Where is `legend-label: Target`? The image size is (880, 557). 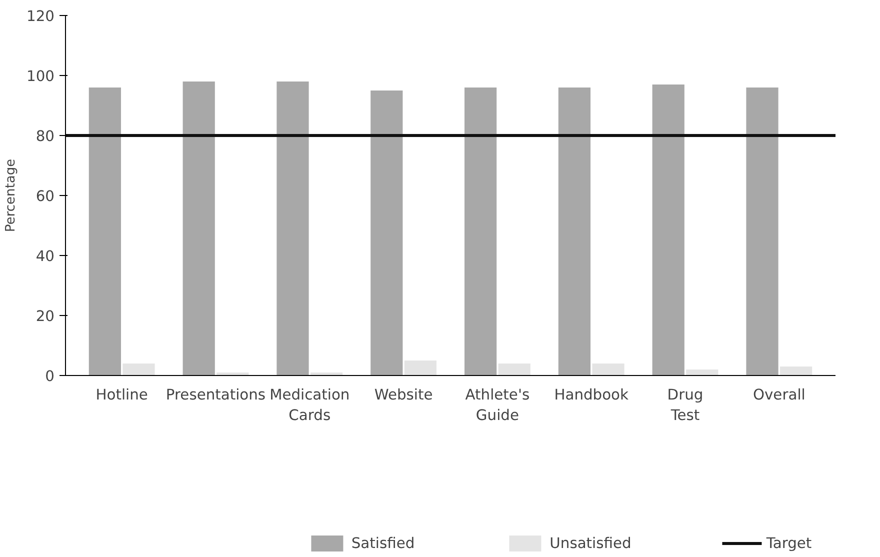 legend-label: Target is located at coordinates (789, 543).